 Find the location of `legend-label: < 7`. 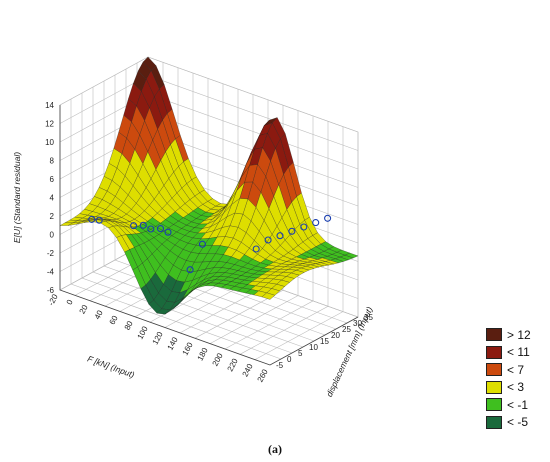

legend-label: < 7 is located at coordinates (516, 369).